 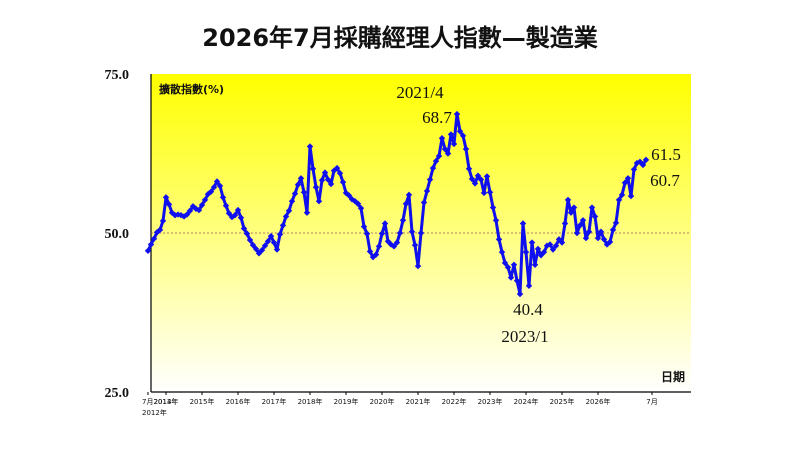 What do you see at coordinates (346, 401) in the screenshot?
I see `x-tick-label: 2019年` at bounding box center [346, 401].